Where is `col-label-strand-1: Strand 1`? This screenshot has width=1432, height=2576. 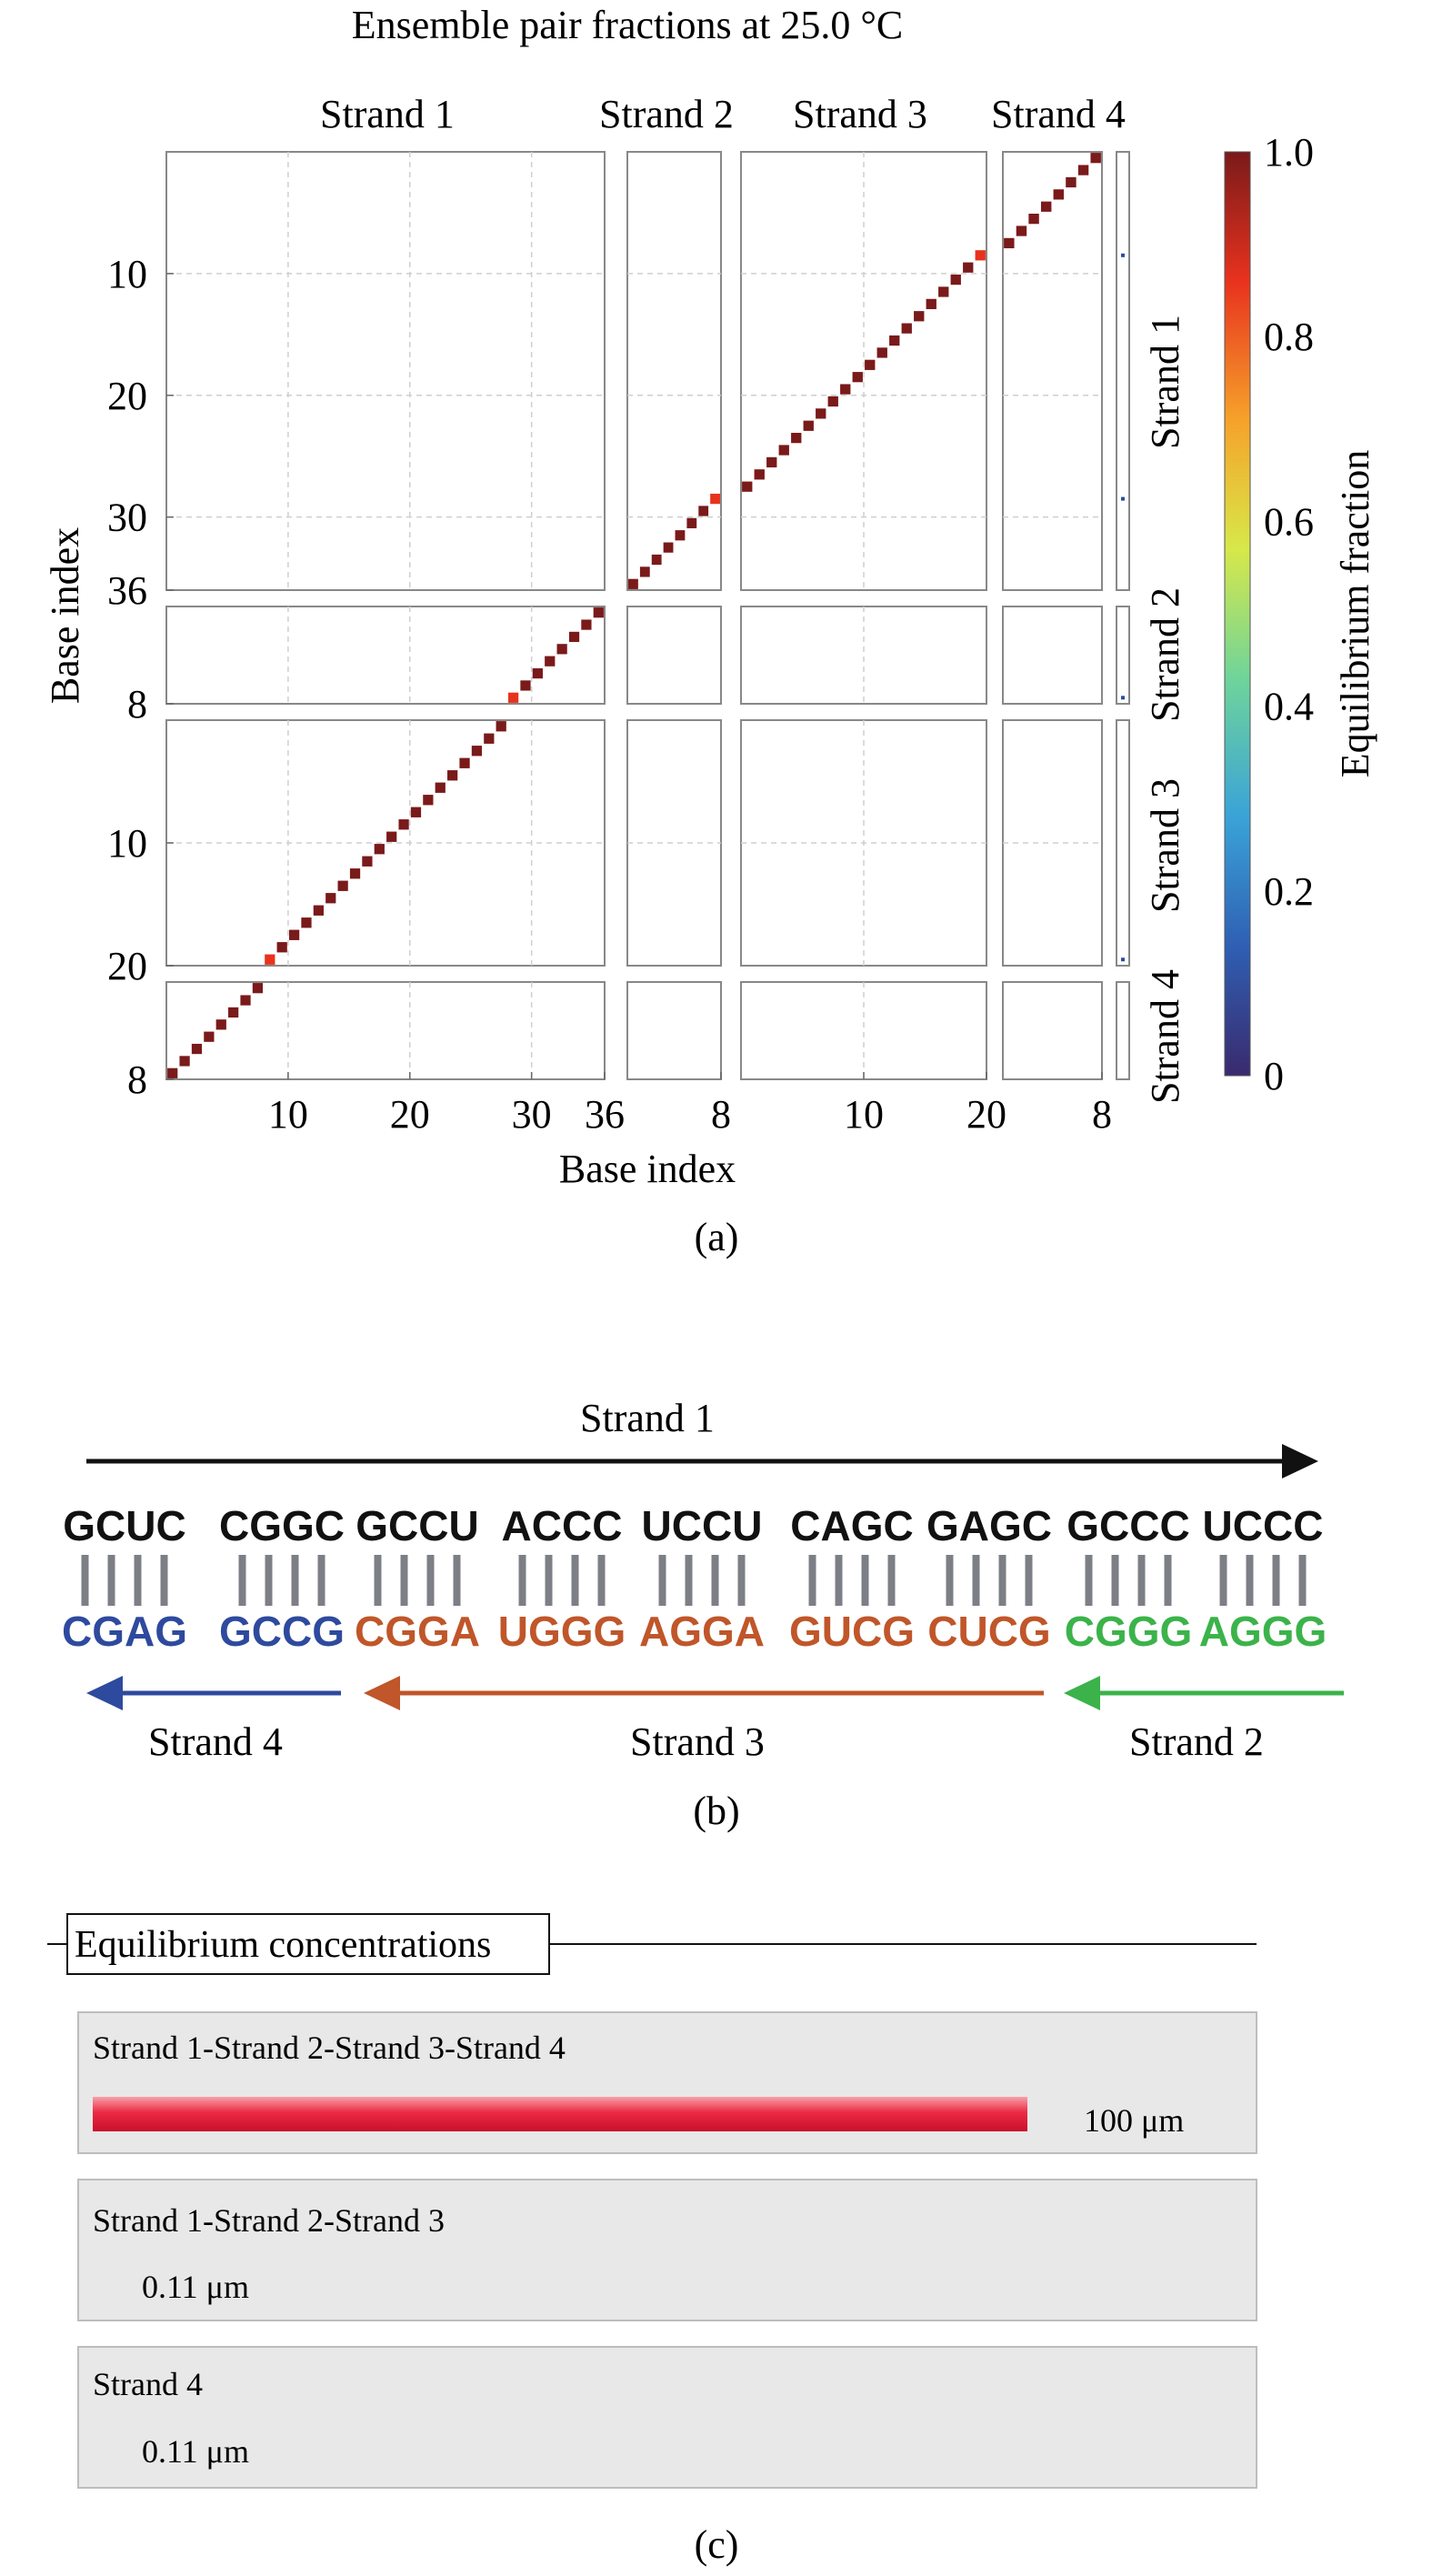
col-label-strand-1: Strand 1 is located at coordinates (387, 114).